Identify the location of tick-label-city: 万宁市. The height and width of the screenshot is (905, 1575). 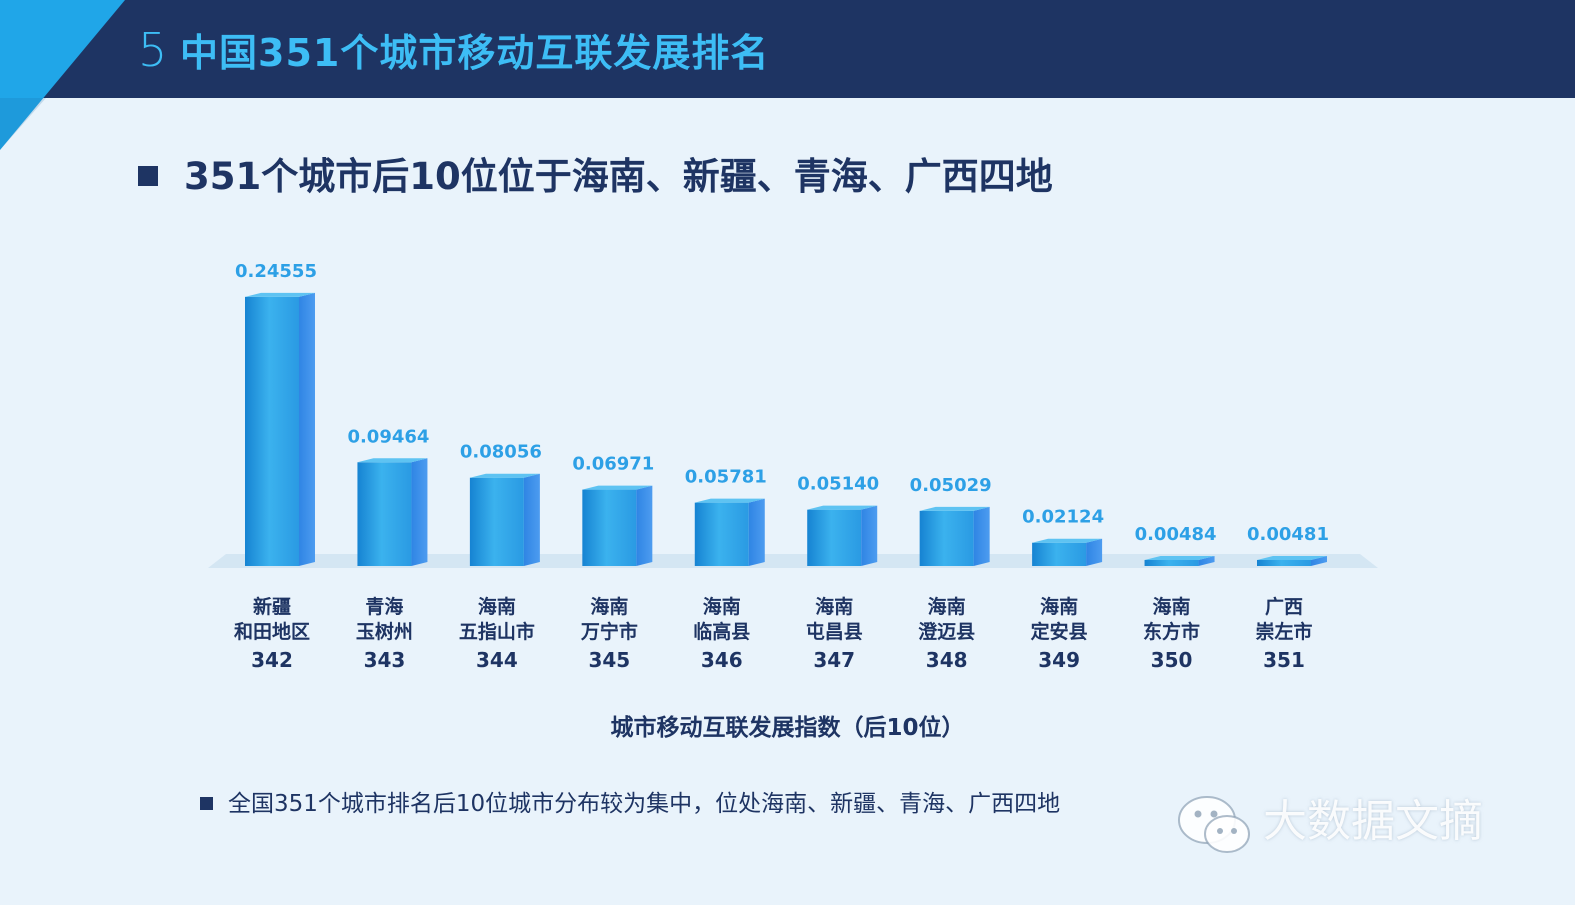
(609, 631).